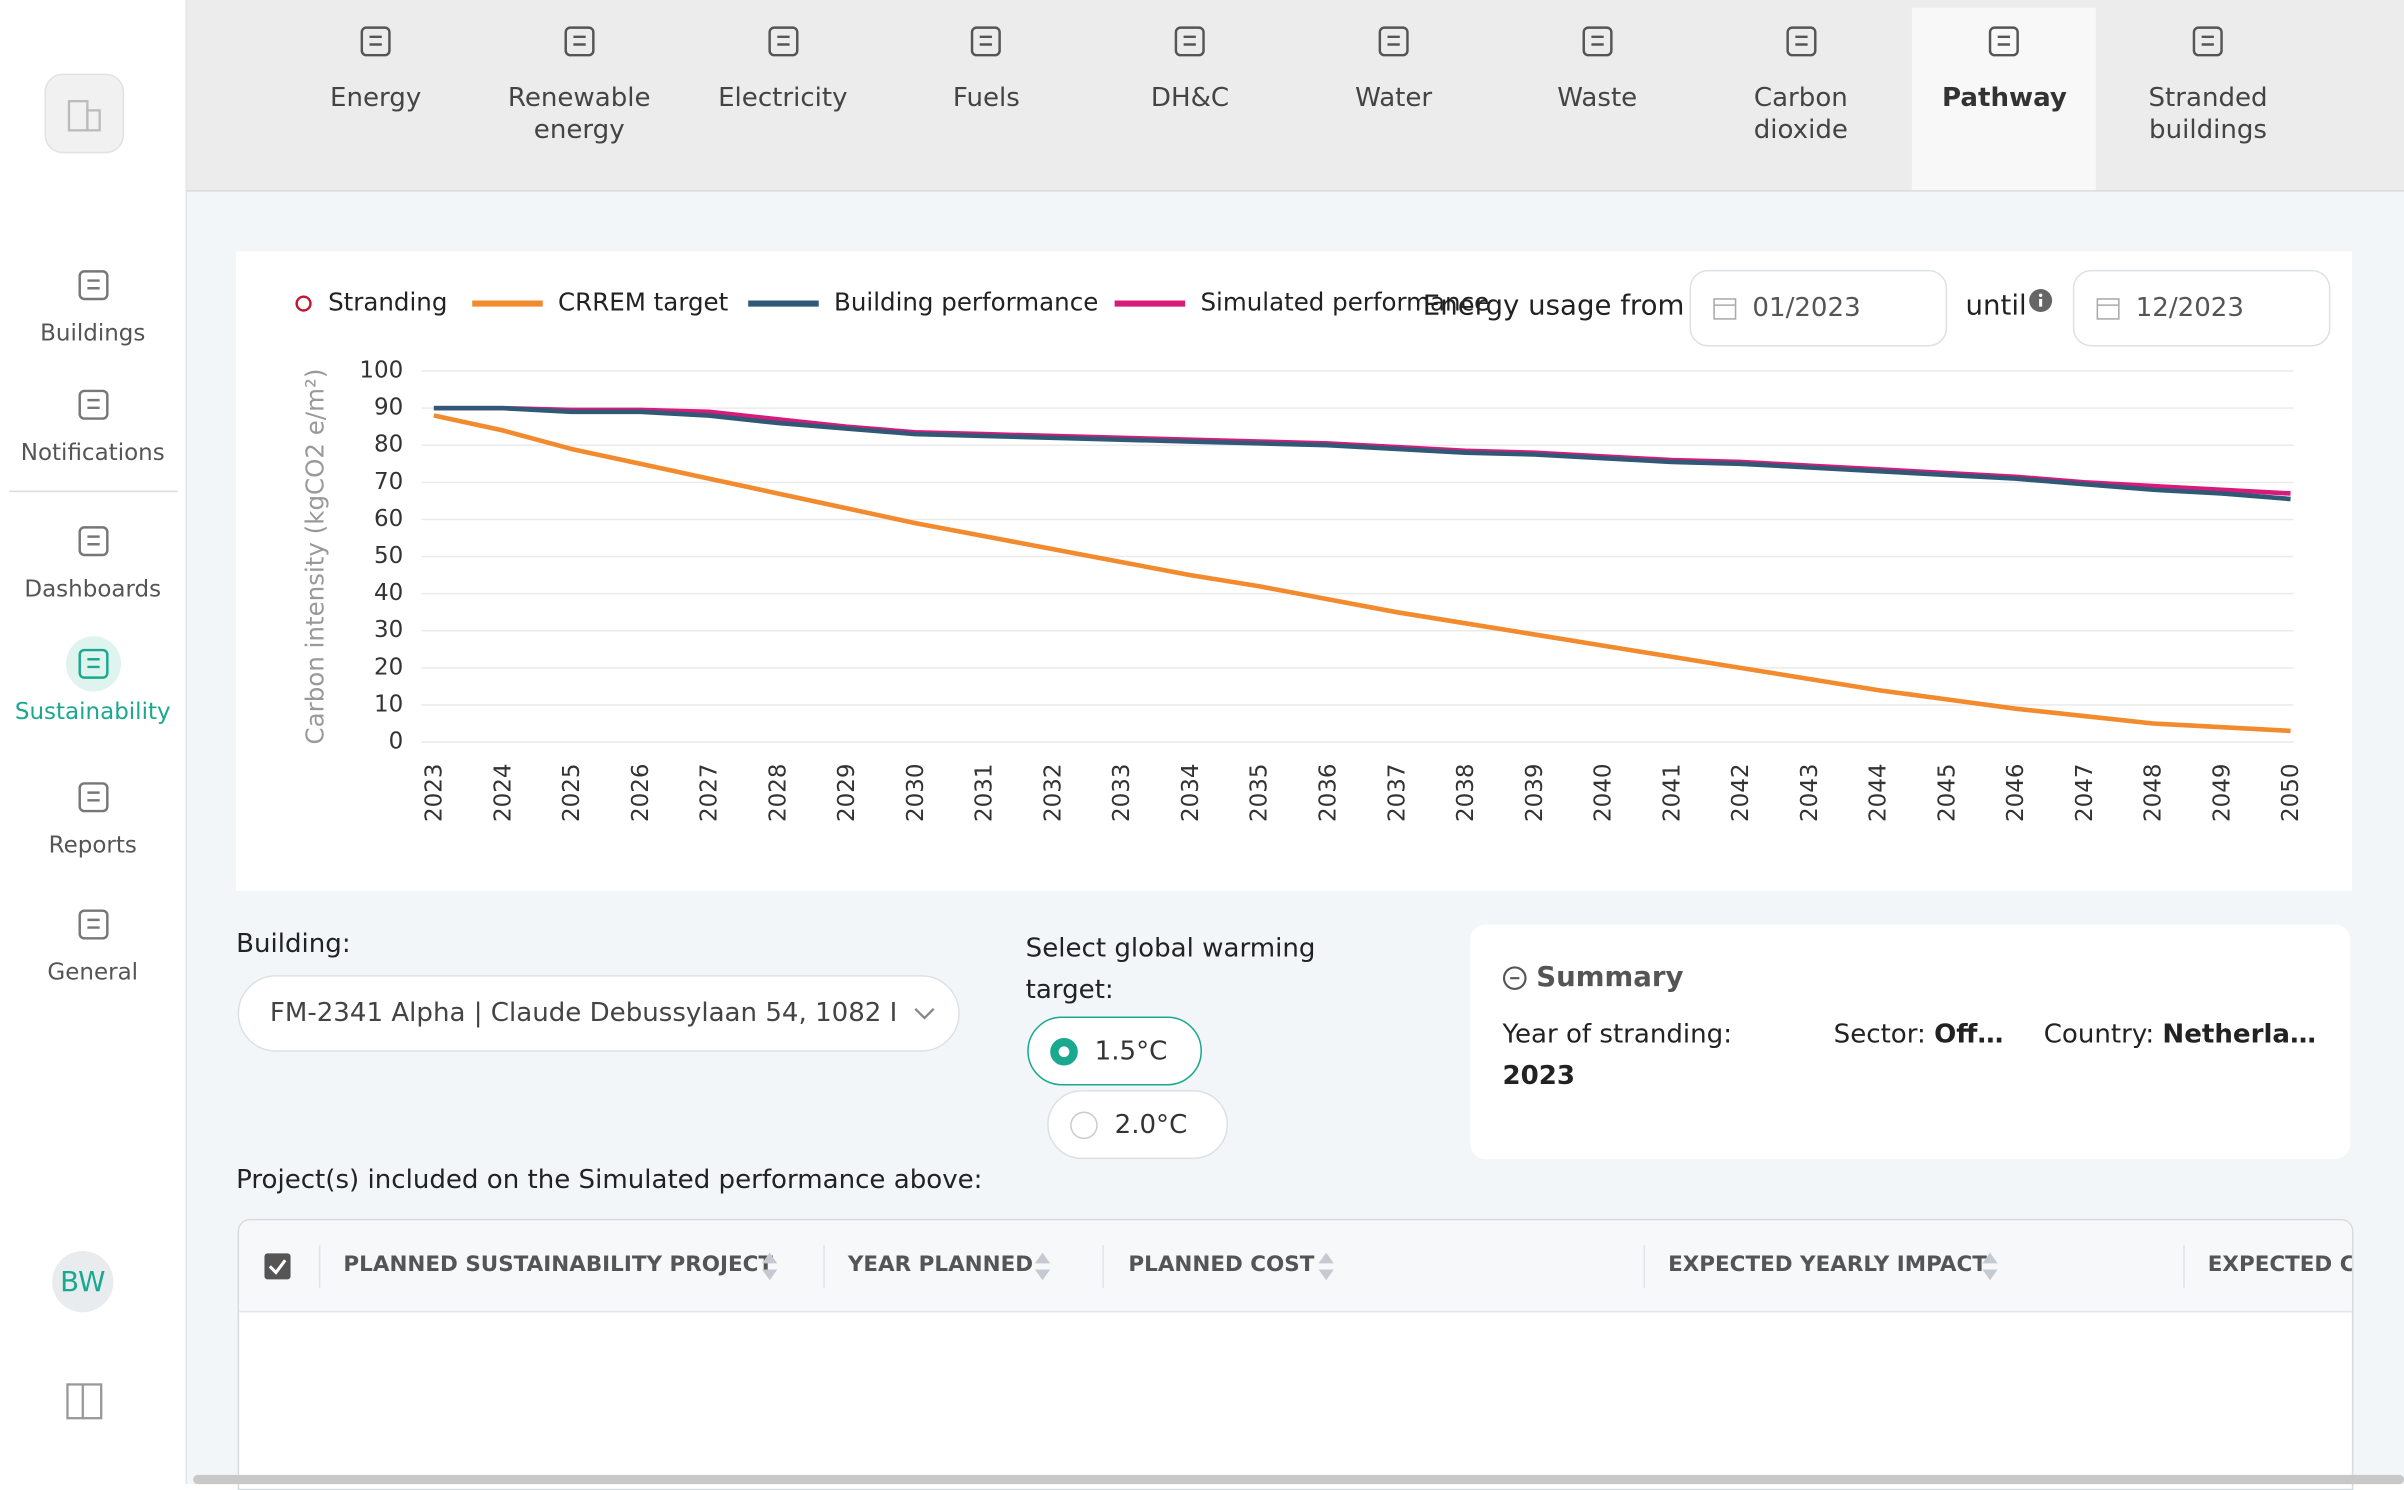 The image size is (2404, 1490). What do you see at coordinates (2004, 99) in the screenshot?
I see `tab: Pathway` at bounding box center [2004, 99].